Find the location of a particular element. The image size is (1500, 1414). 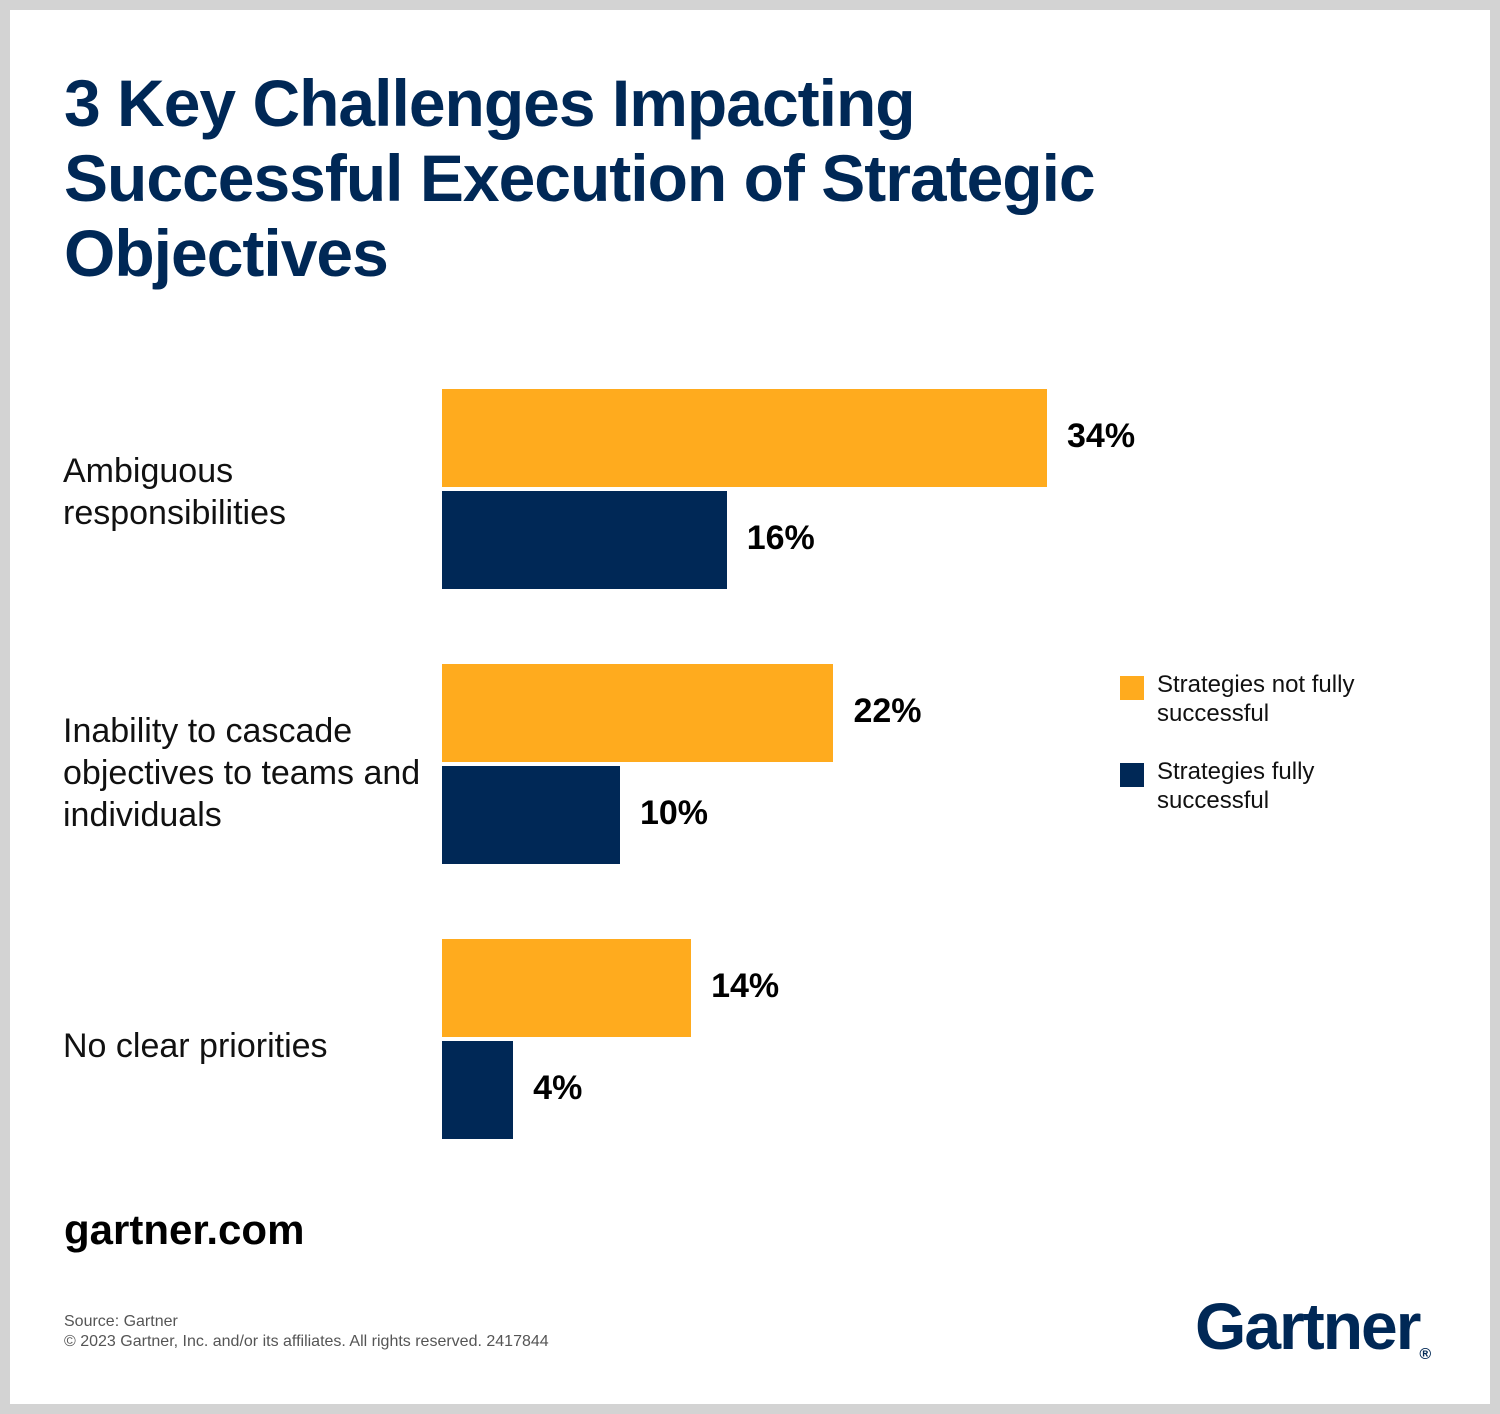

website-link: gartner.com is located at coordinates (184, 1229).